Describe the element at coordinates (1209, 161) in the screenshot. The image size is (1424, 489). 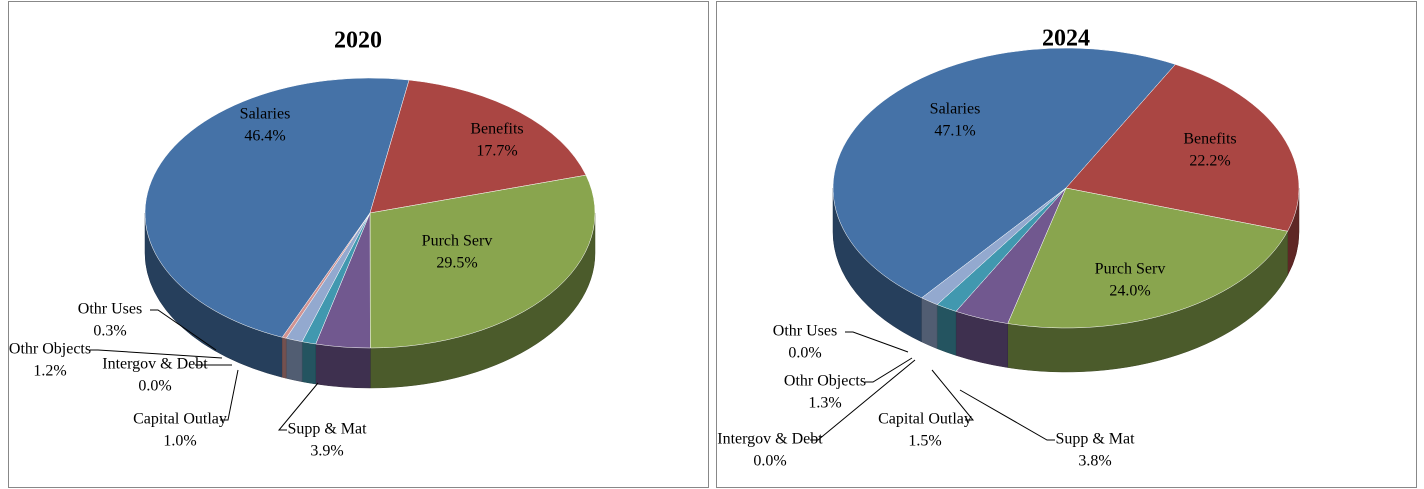
I see `slice-value: 22.2%` at that location.